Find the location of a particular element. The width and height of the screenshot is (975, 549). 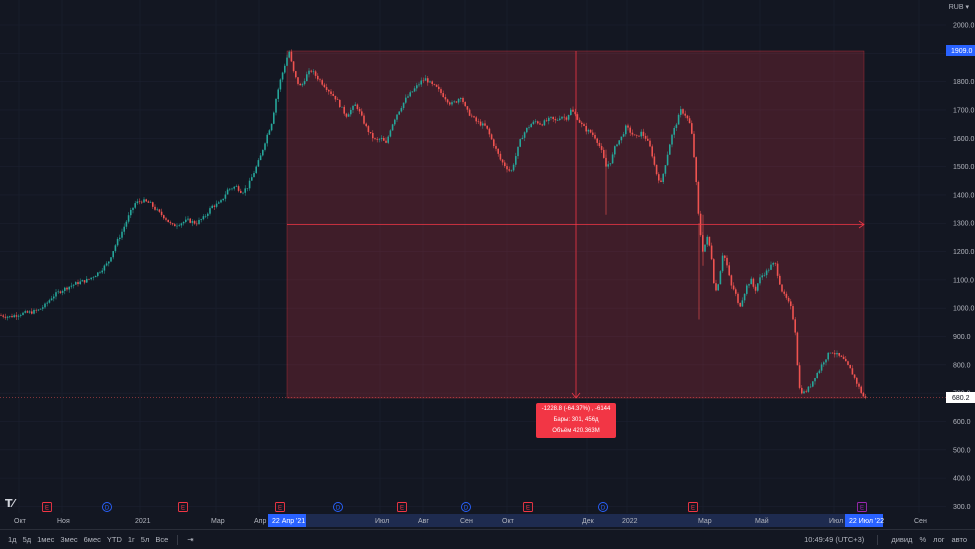

price-scale is located at coordinates (960, 256).